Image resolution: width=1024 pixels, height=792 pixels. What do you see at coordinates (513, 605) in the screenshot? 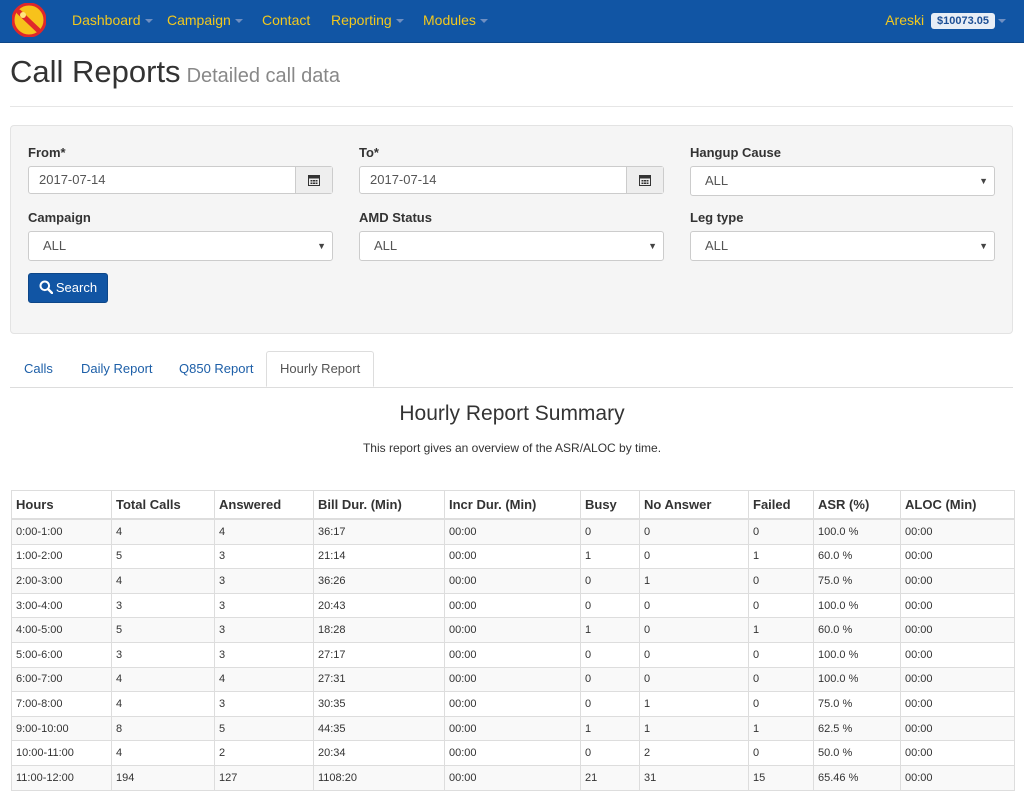
I see `table-row: 3:00-4:00 3 3 20:43 00:00 0 0 0 100.0 % 00:00` at bounding box center [513, 605].